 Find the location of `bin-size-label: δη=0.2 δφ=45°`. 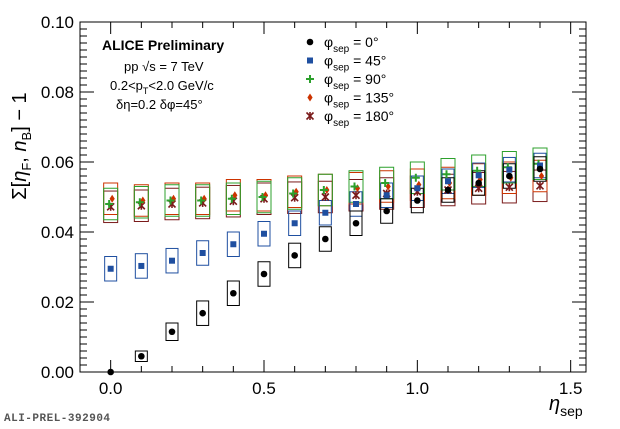

bin-size-label: δη=0.2 δφ=45° is located at coordinates (159, 104).